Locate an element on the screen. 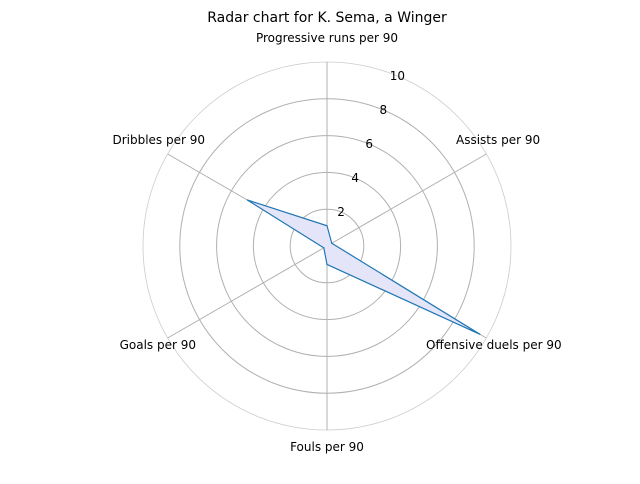  tick-label-10: 10 is located at coordinates (397, 76).